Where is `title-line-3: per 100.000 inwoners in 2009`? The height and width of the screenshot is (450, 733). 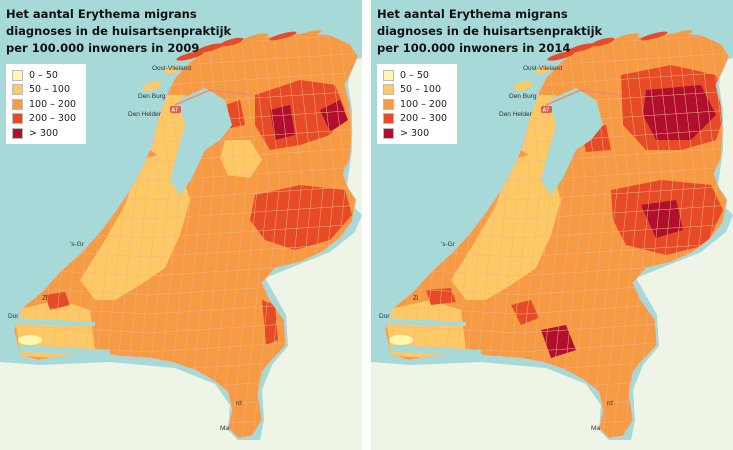
title-line-3: per 100.000 inwoners in 2009 is located at coordinates (103, 48).